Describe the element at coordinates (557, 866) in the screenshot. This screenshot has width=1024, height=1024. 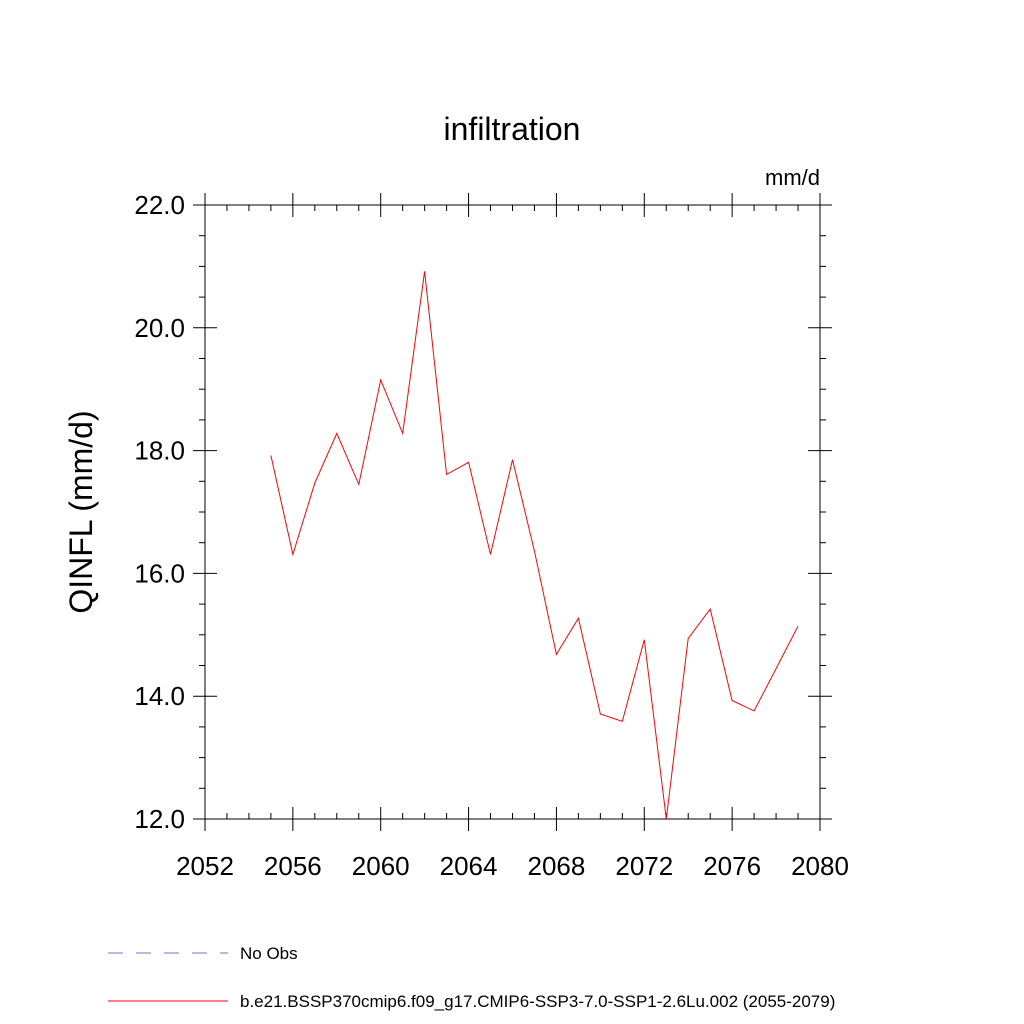
I see `x-tick-label: 2068` at that location.